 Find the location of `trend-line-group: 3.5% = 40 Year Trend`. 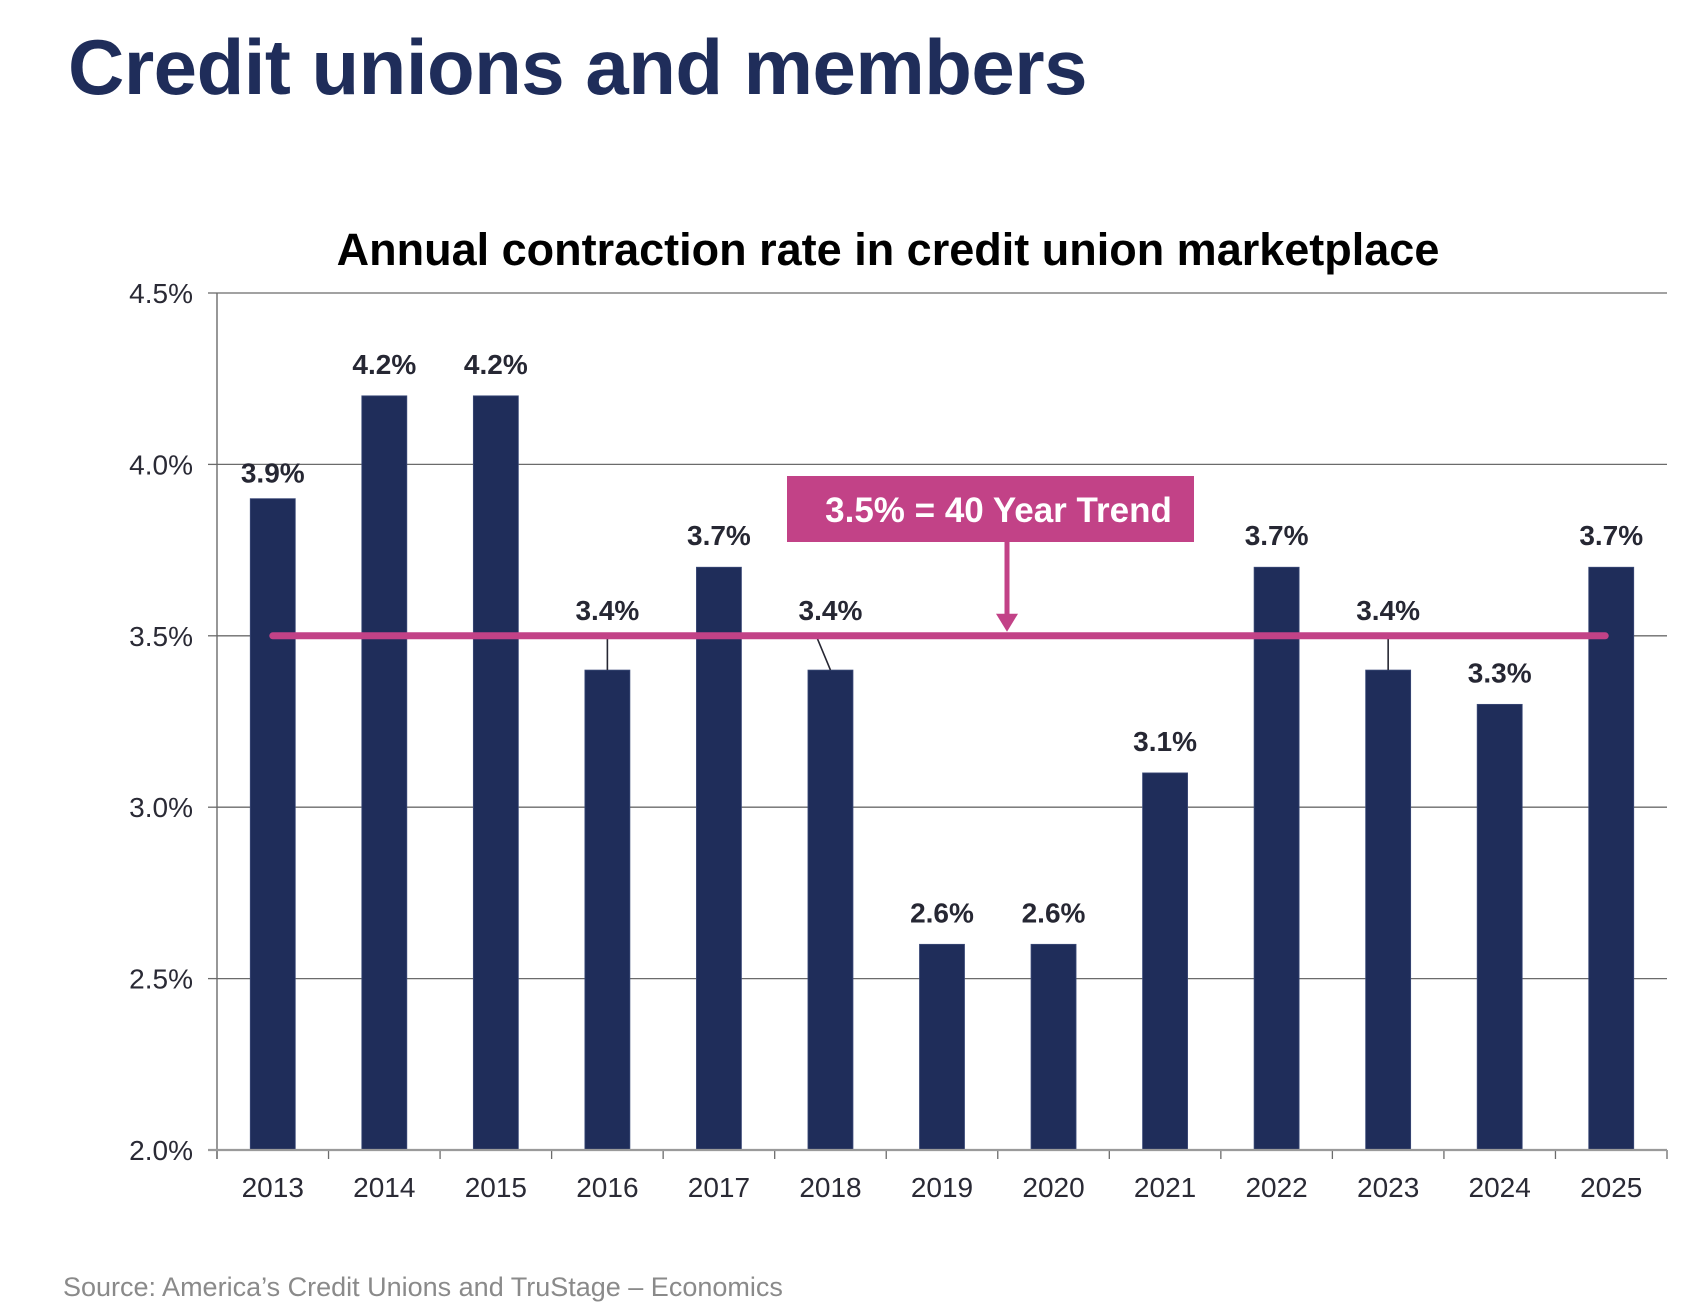

trend-line-group: 3.5% = 40 Year Trend is located at coordinates (939, 558).